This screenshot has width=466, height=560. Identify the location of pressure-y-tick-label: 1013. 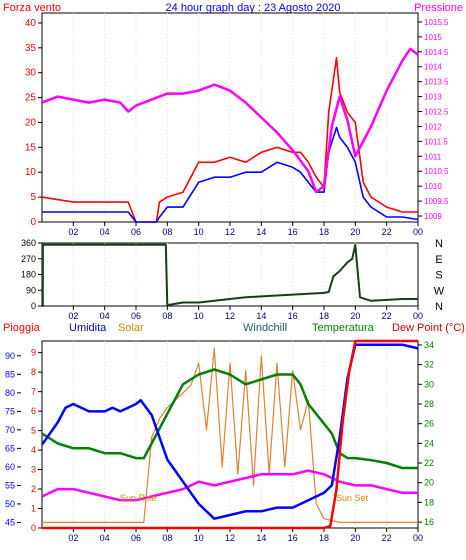
(433, 97).